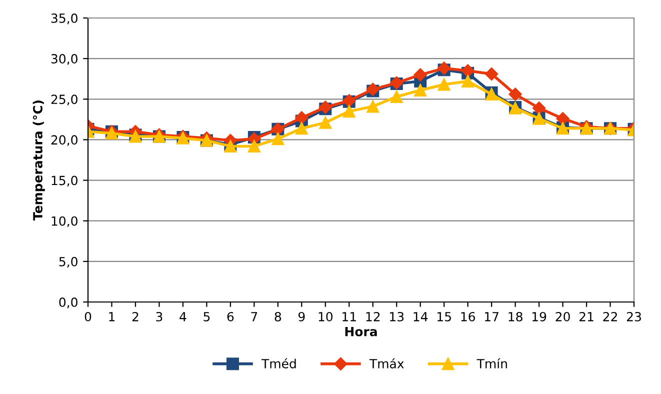 Image resolution: width=661 pixels, height=394 pixels. Describe the element at coordinates (207, 317) in the screenshot. I see `x-tick-label: 5` at that location.